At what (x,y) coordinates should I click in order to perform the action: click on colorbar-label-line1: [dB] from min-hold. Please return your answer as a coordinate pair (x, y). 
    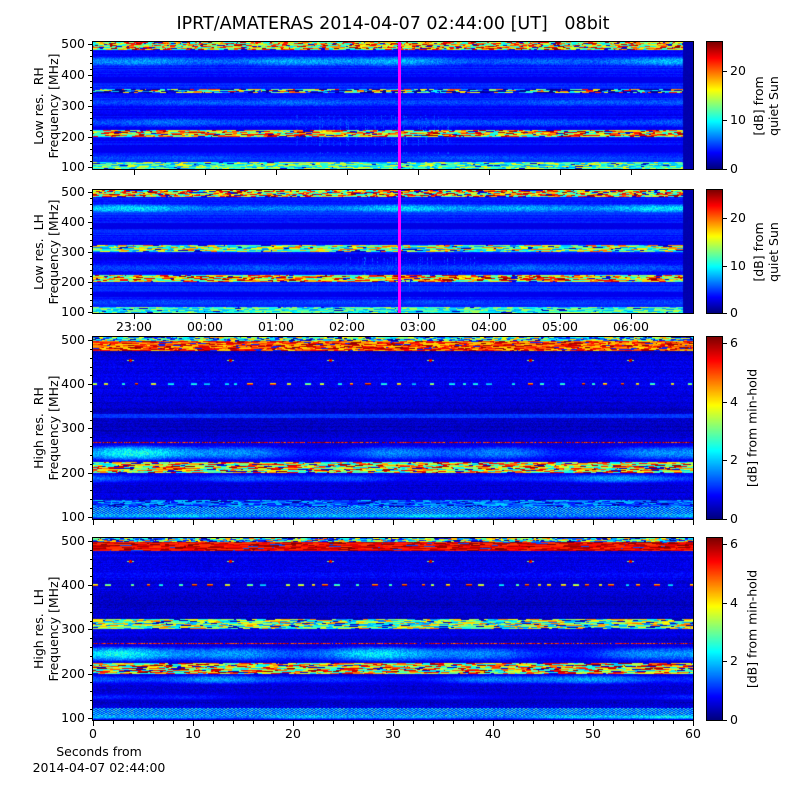
    Looking at the image, I should click on (752, 629).